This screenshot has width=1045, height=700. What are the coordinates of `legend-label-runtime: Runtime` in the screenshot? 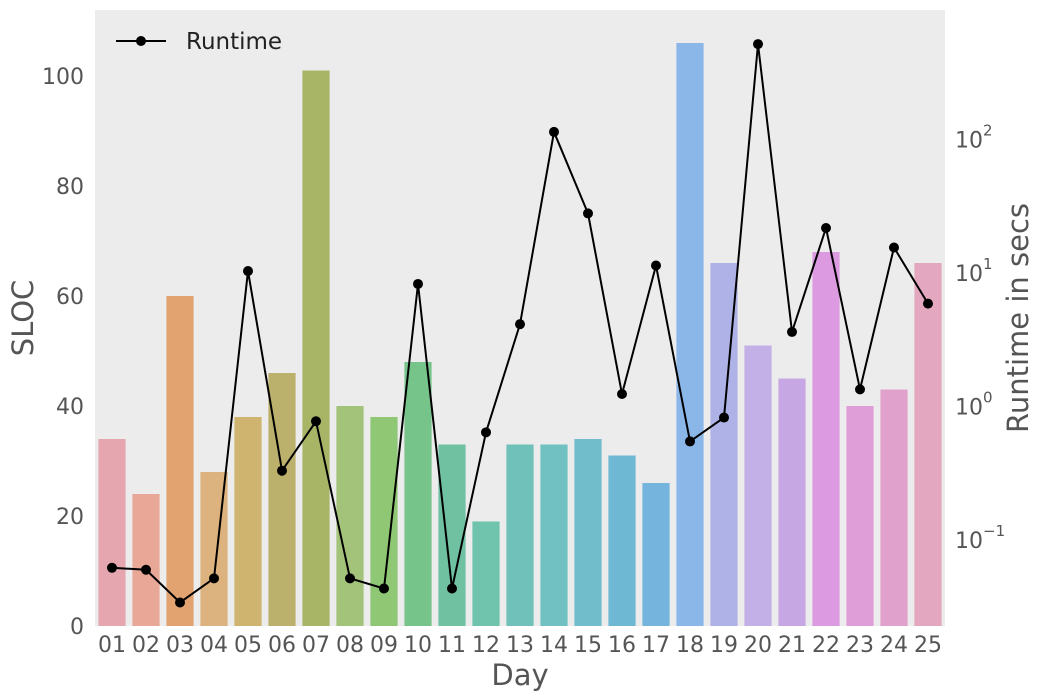 It's located at (234, 42).